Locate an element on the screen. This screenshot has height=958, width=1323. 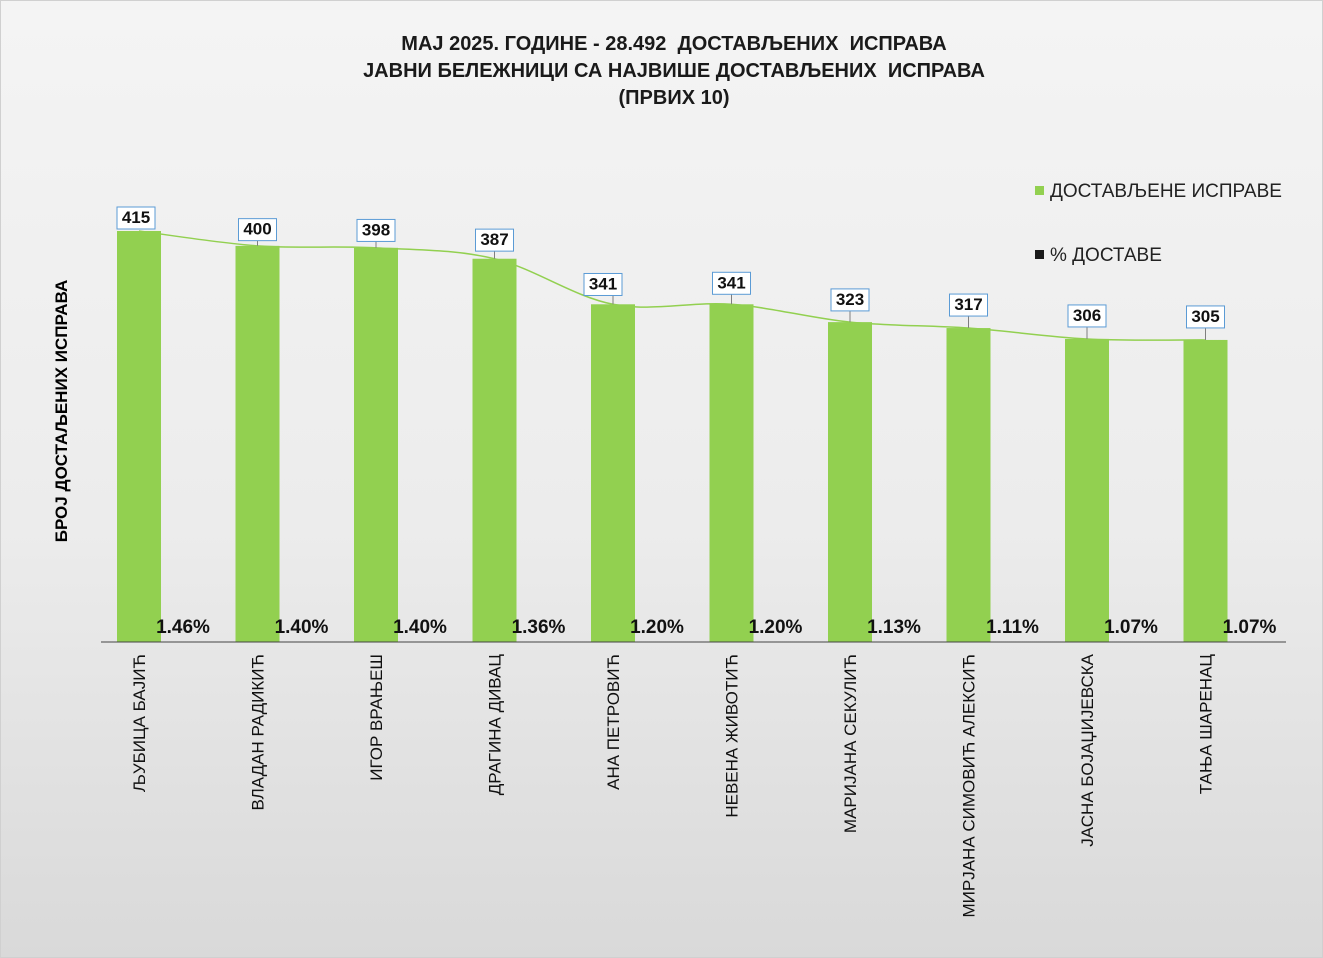
data-label-value: 305 is located at coordinates (1205, 316).